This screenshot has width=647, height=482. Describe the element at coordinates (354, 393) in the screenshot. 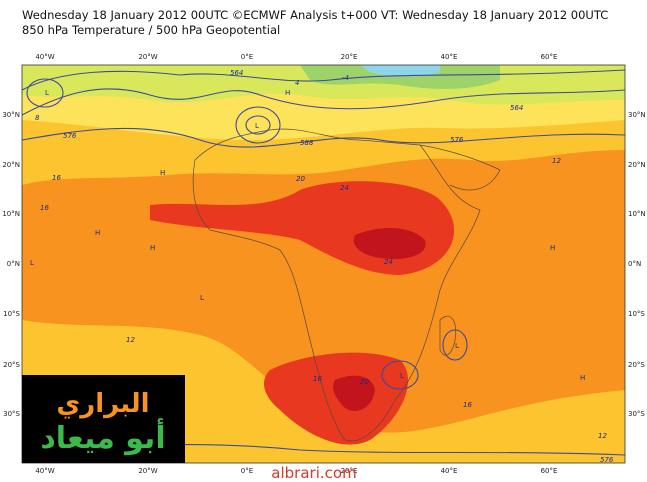

I see `hottest-zone-south` at that location.